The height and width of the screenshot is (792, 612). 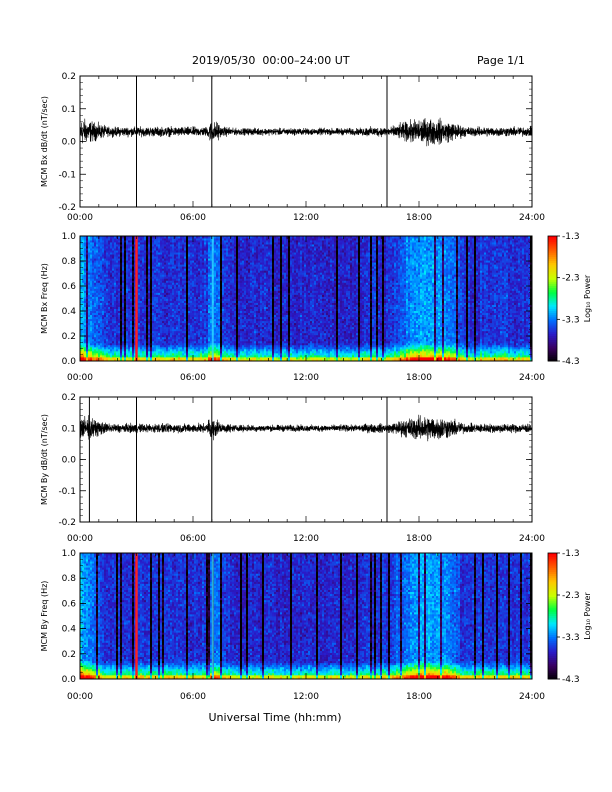 I want to click on colorbar-tick-label: -1.3, so click(x=571, y=554).